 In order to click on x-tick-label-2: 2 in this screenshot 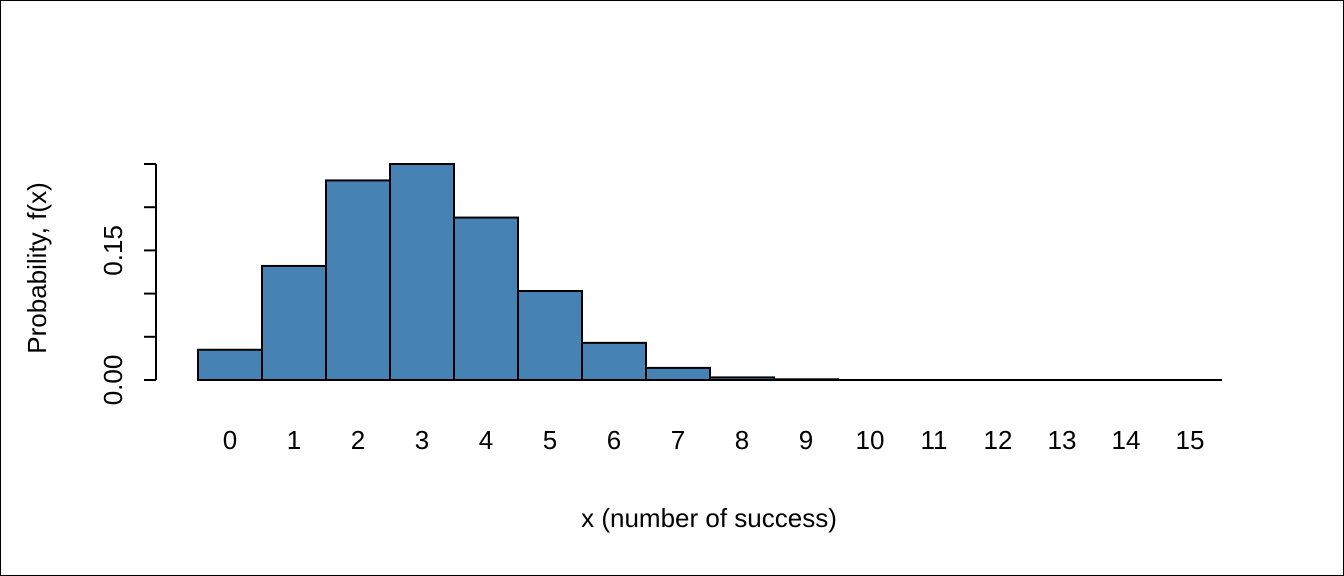, I will do `click(358, 440)`.